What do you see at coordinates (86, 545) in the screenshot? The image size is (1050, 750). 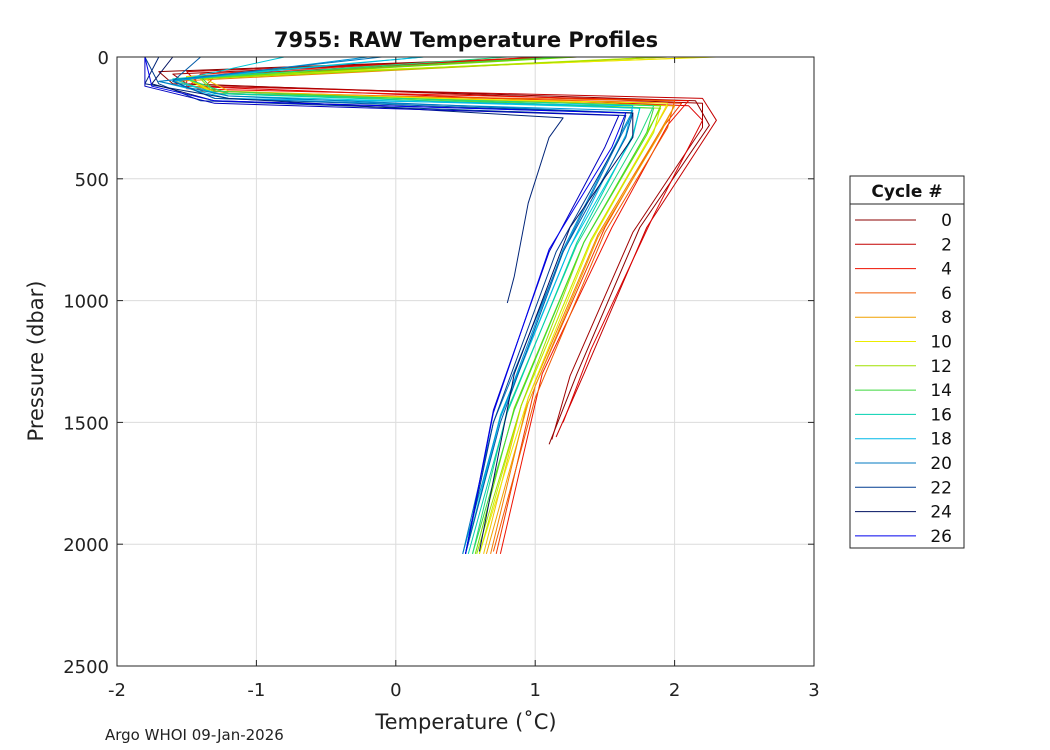 I see `y-tick-label: 2000` at bounding box center [86, 545].